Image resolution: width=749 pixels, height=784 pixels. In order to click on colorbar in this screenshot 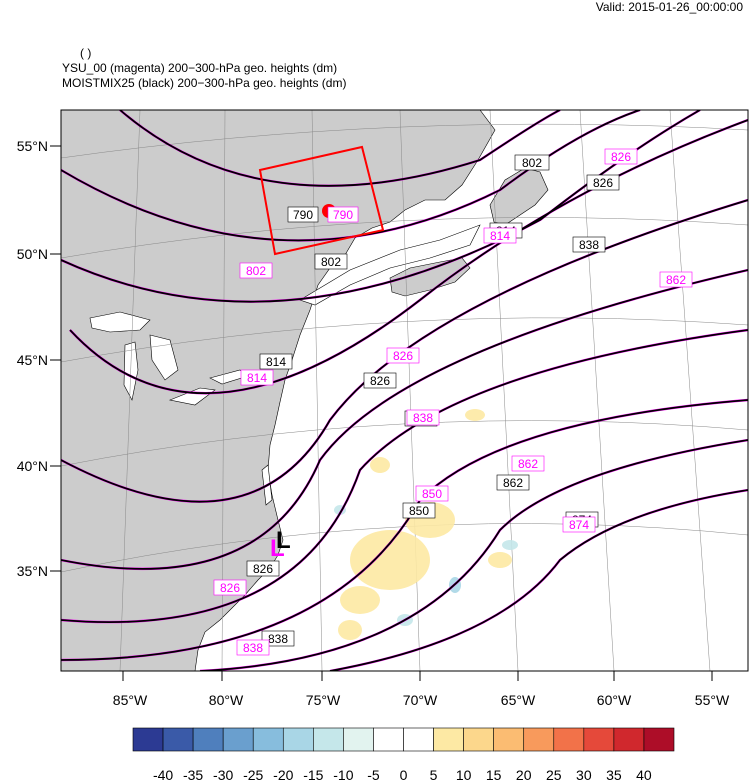, I will do `click(403, 739)`.